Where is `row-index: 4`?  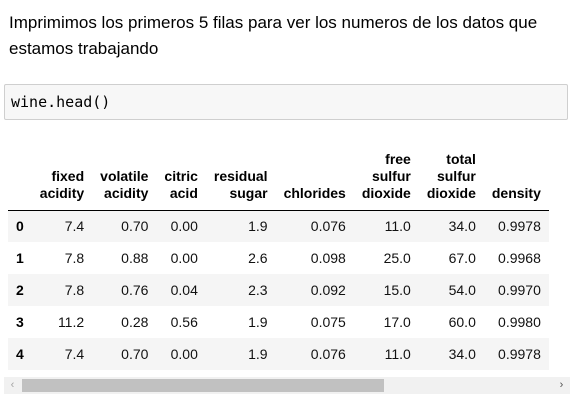
row-index: 4 is located at coordinates (20, 354).